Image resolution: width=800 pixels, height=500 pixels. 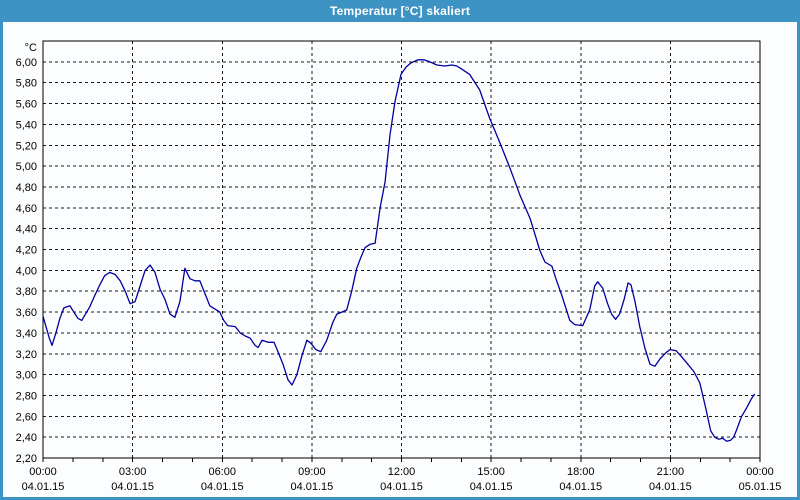 What do you see at coordinates (671, 472) in the screenshot?
I see `svg-text: 21:00` at bounding box center [671, 472].